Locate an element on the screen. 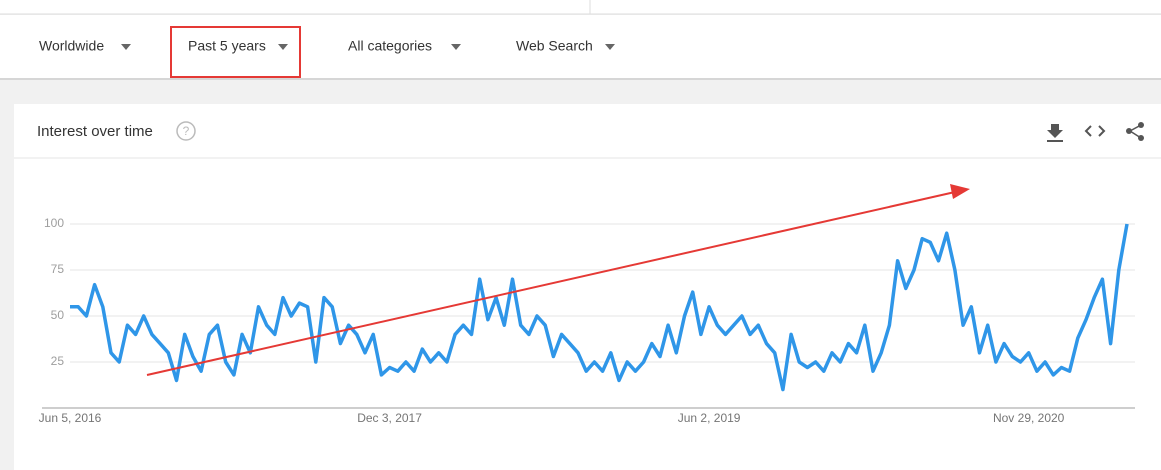  share-icon is located at coordinates (1135, 131).